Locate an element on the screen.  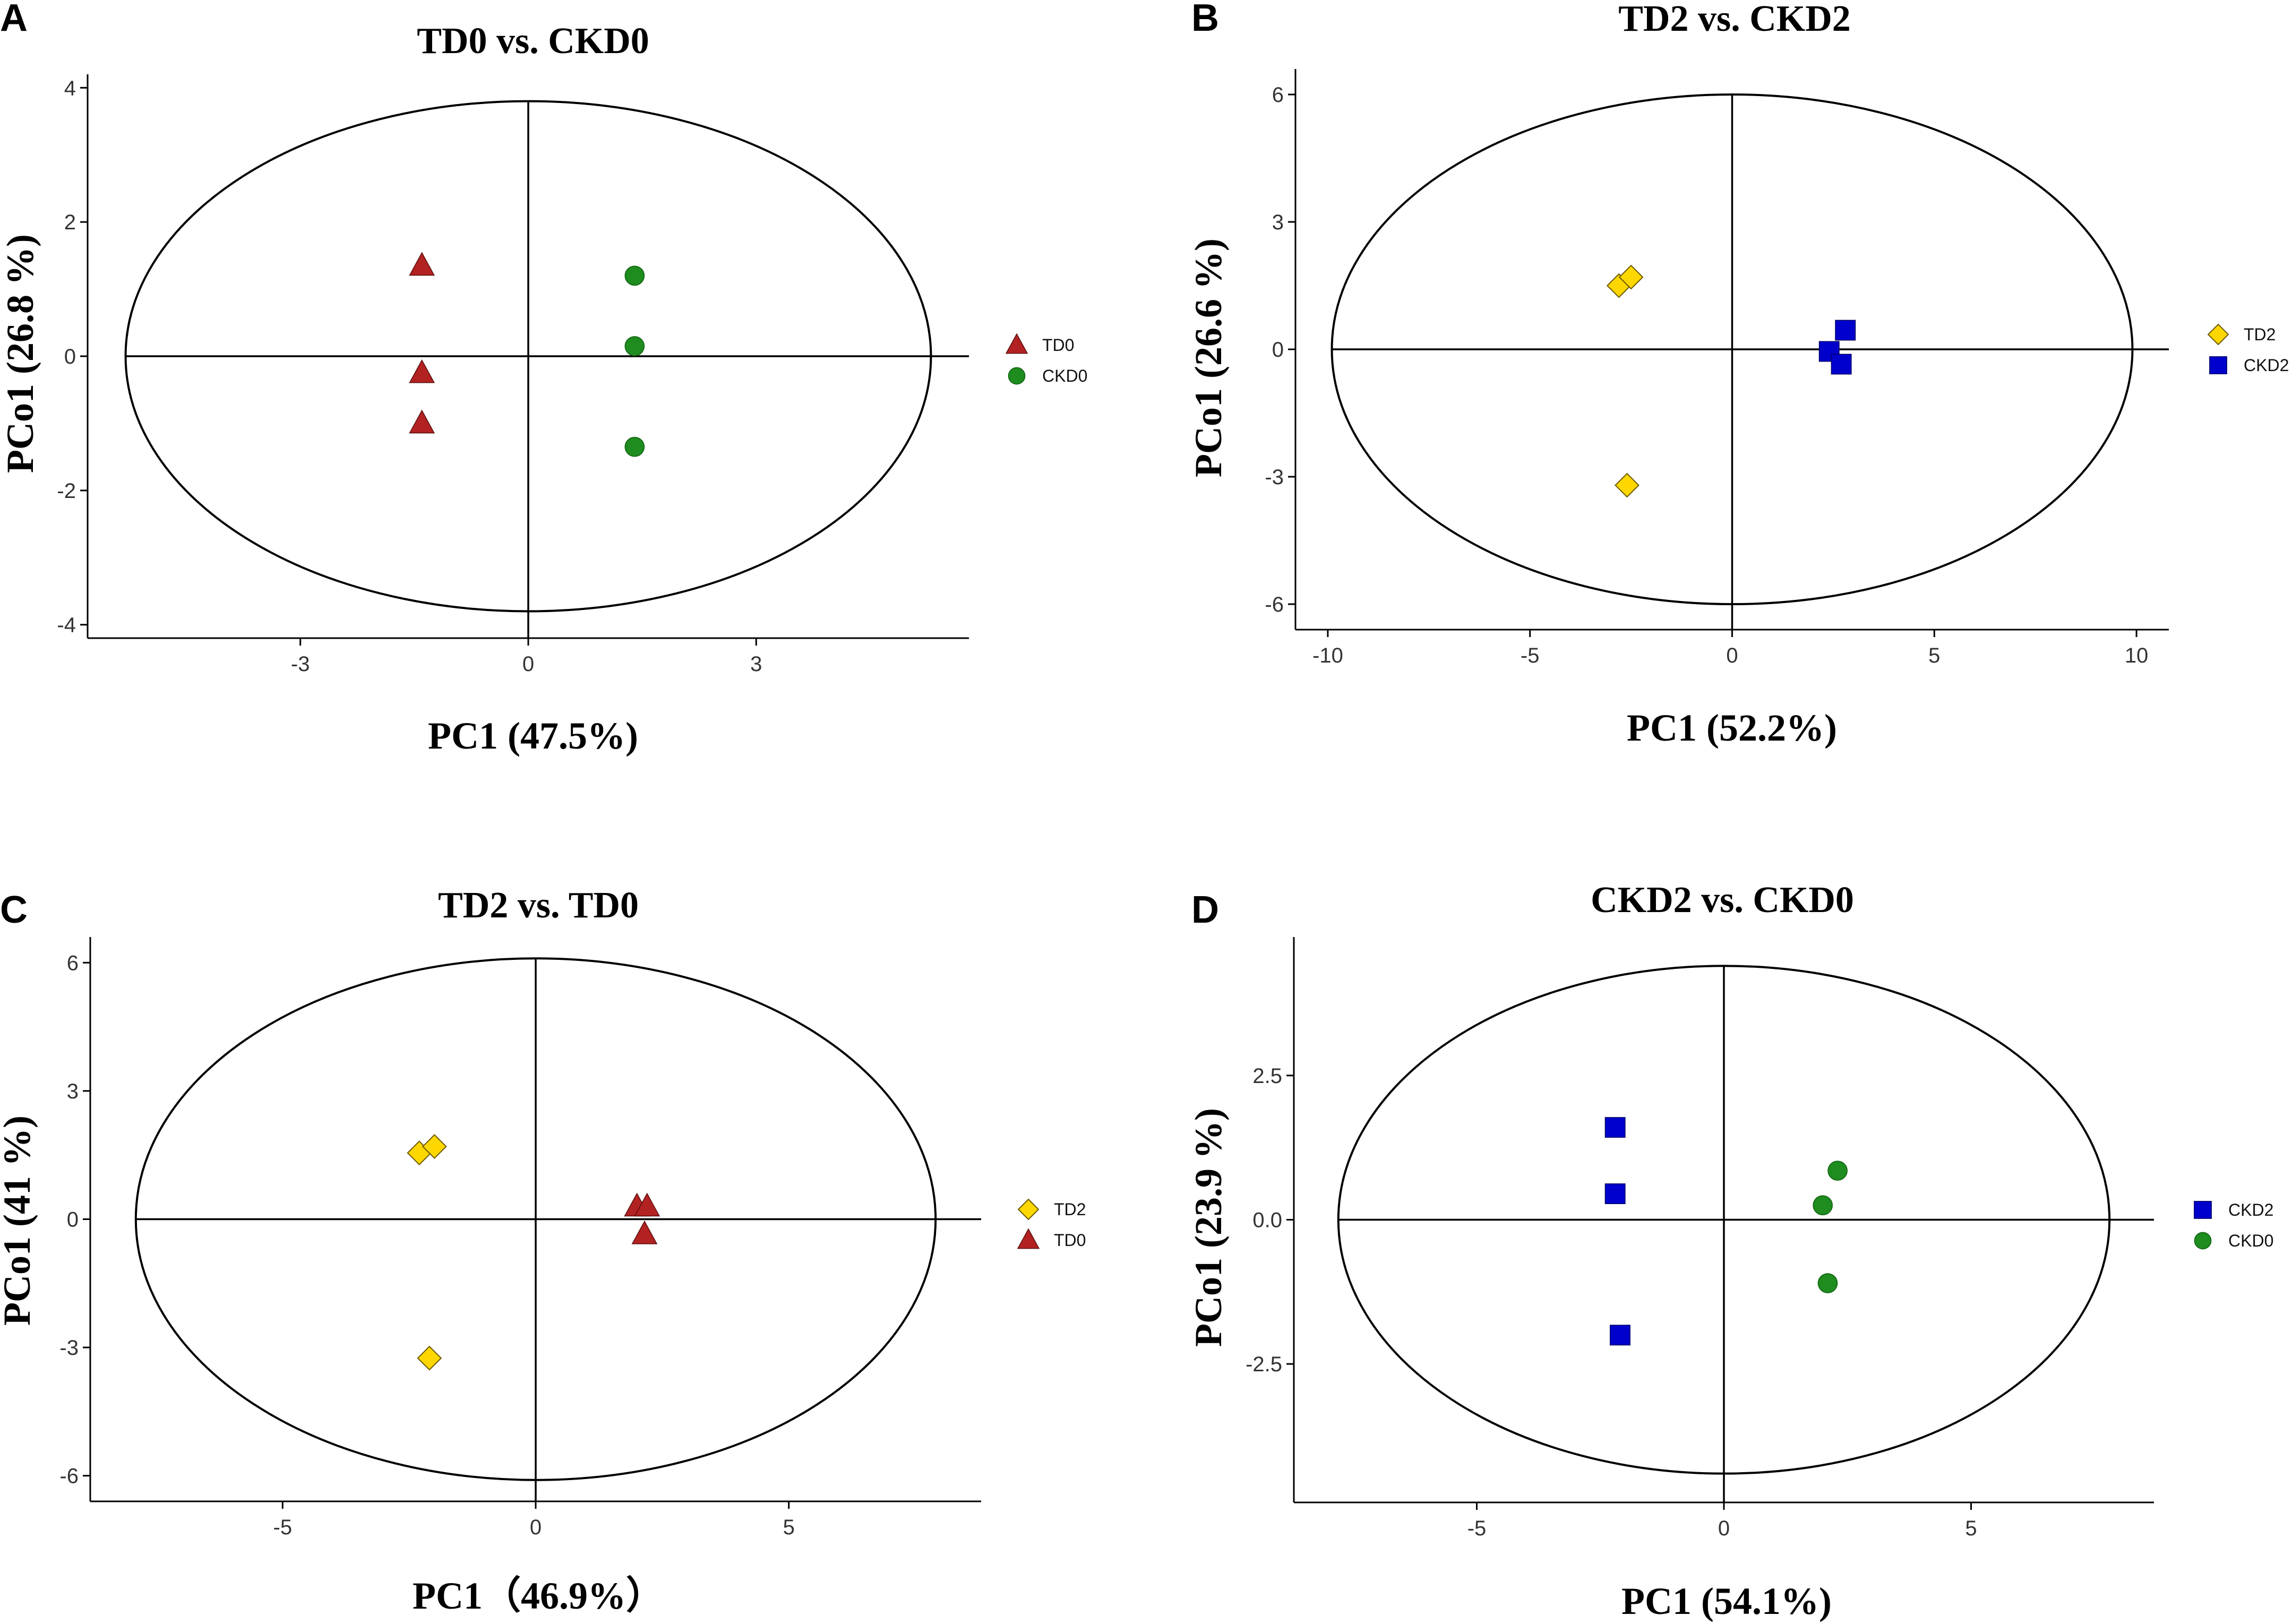
chart-title: TD2 vs. CKD2 is located at coordinates (1734, 19).